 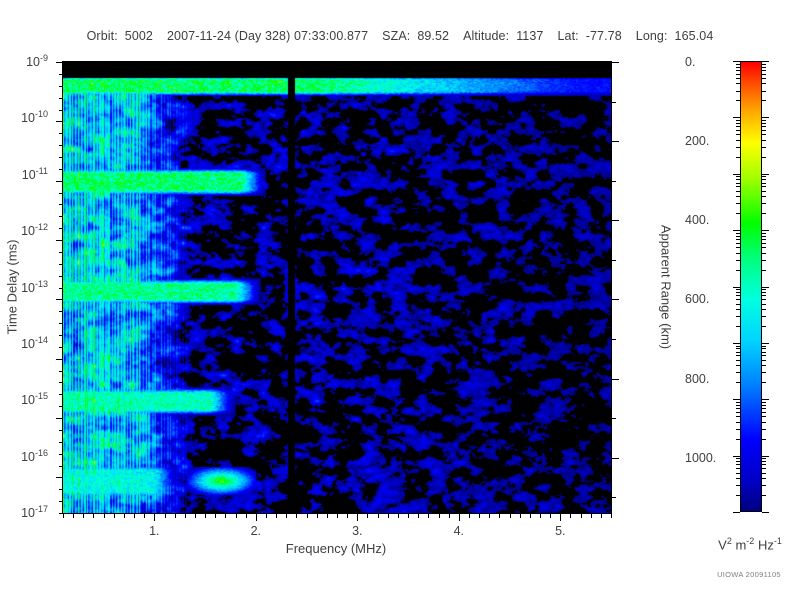 I want to click on header-orbit-value: 5002, so click(x=138, y=36).